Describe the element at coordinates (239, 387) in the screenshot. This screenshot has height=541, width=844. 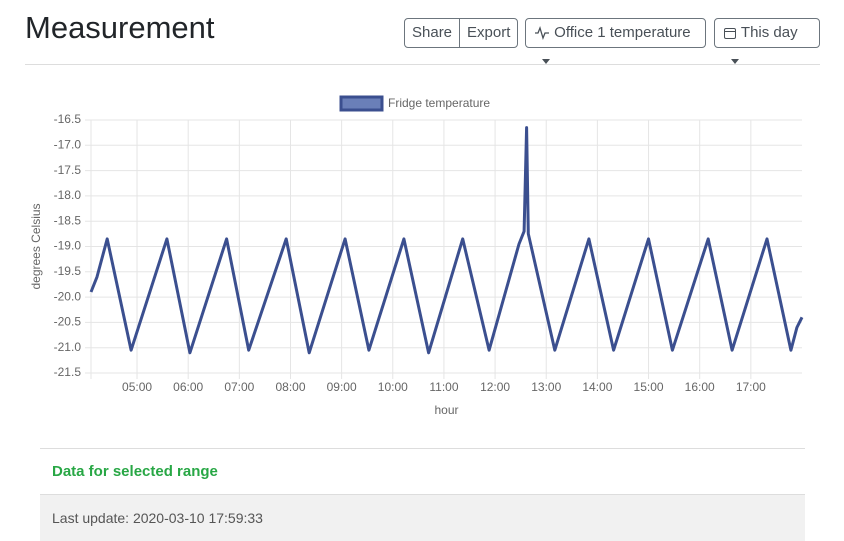
I see `x-tick-label: 07:00` at that location.